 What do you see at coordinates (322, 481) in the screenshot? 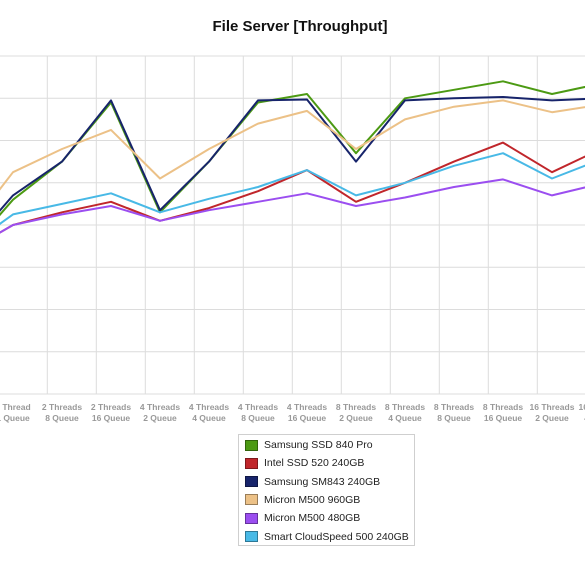
I see `legend-label: Samsung SM843 240GB` at bounding box center [322, 481].